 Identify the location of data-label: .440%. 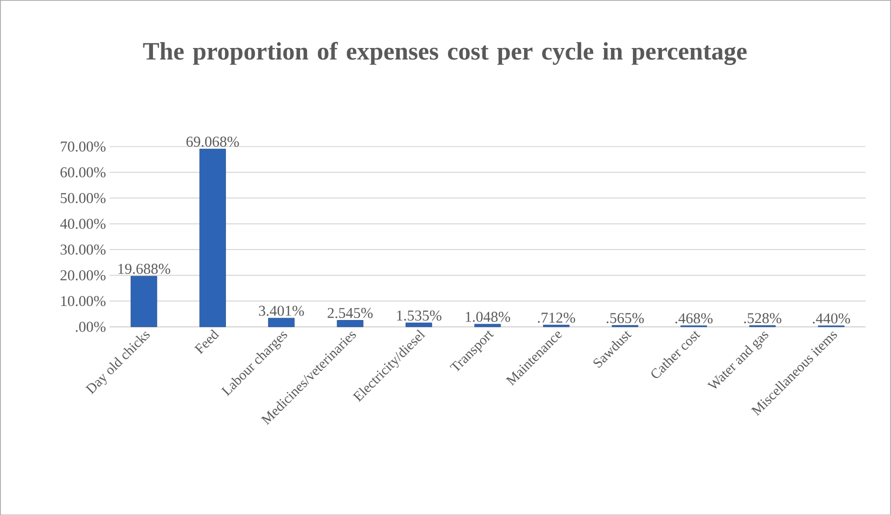
(831, 318).